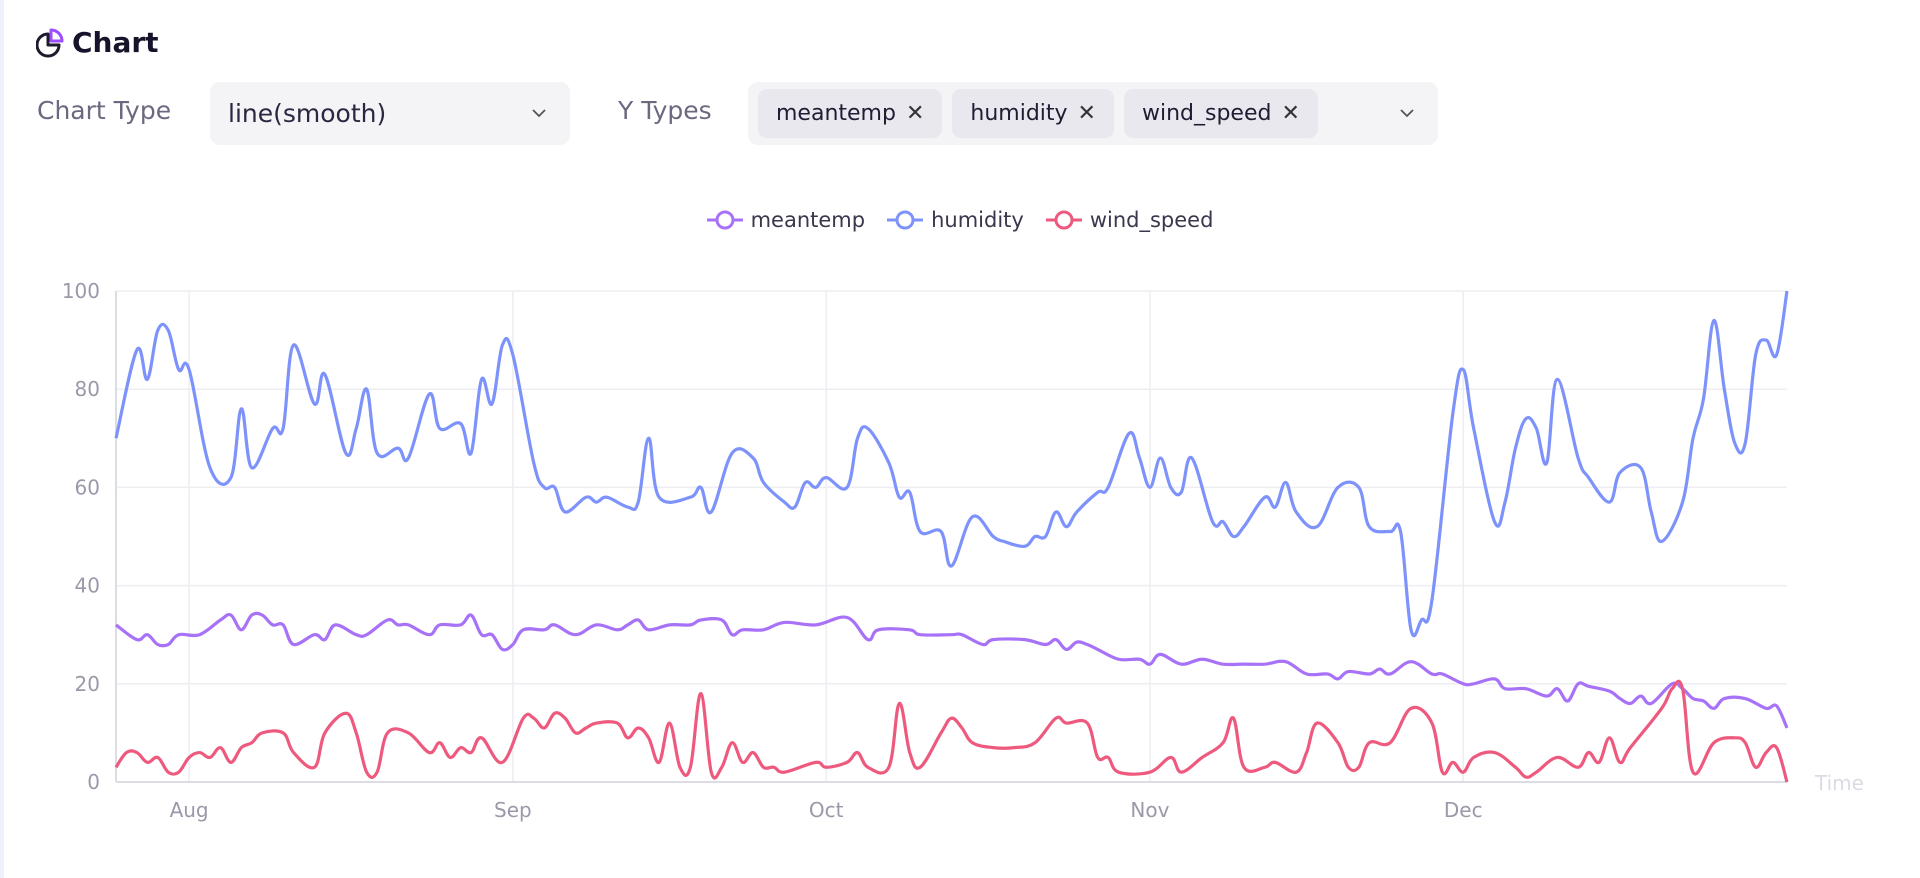  What do you see at coordinates (808, 220) in the screenshot?
I see `legend-label: meantemp` at bounding box center [808, 220].